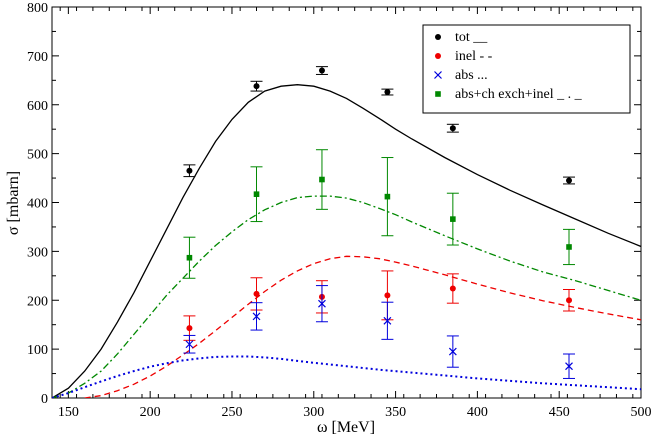 This screenshot has height=436, width=654. I want to click on y-tick-label: 500, so click(37, 155).